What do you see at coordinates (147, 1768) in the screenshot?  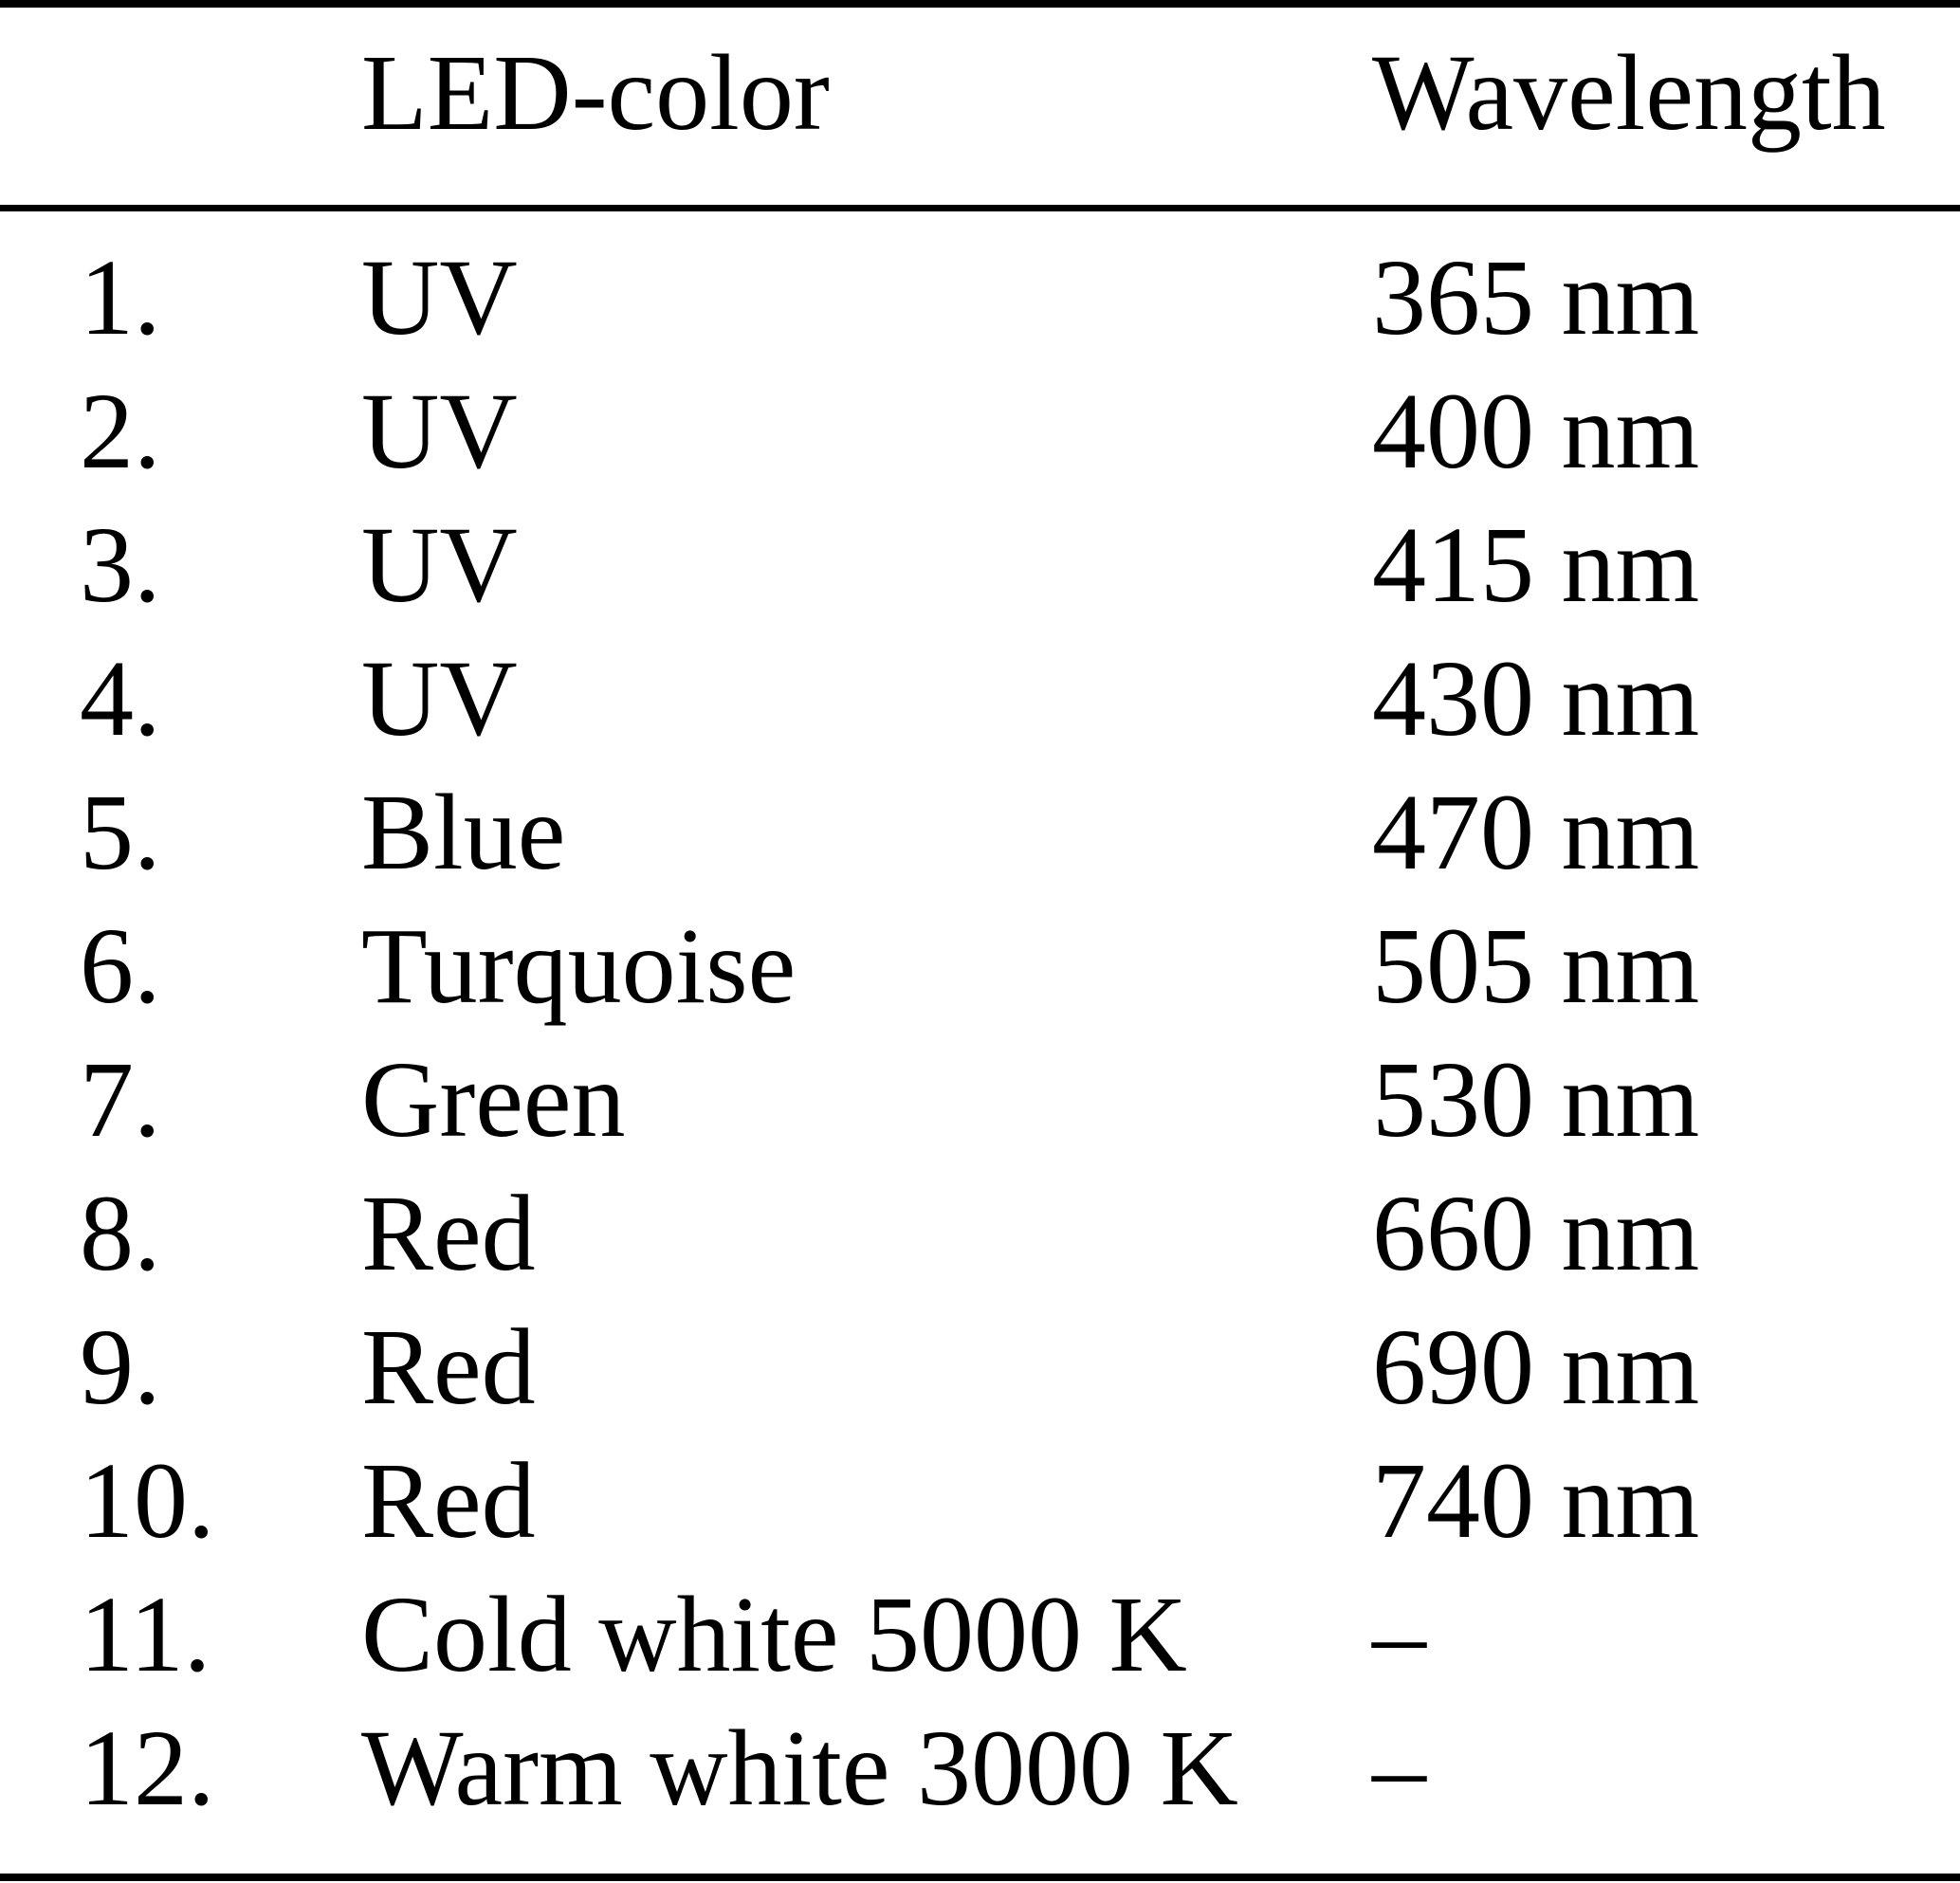 I see `row-index: 12.` at bounding box center [147, 1768].